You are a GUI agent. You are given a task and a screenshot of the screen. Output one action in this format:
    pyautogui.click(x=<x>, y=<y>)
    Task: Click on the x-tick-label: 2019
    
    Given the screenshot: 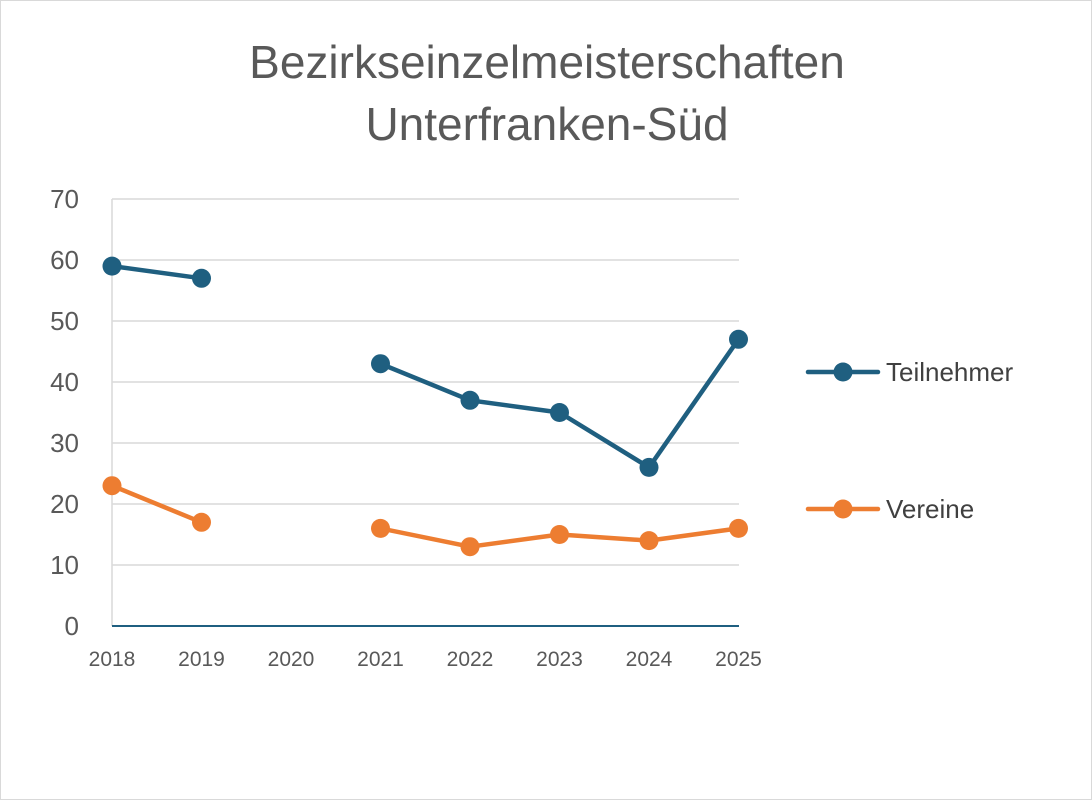 What is the action you would take?
    pyautogui.click(x=201, y=659)
    